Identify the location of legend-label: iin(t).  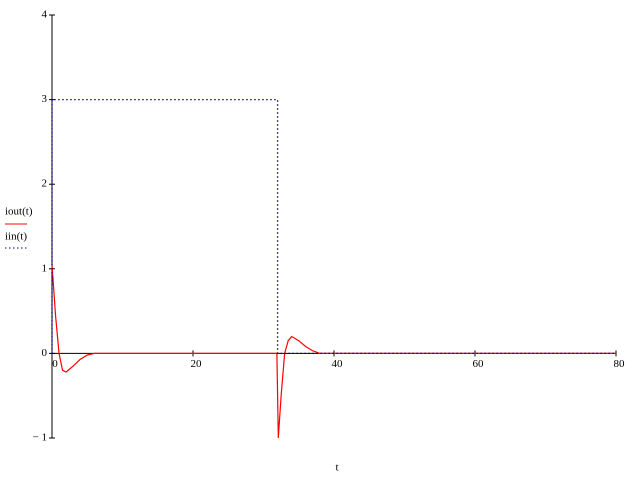
(16, 237).